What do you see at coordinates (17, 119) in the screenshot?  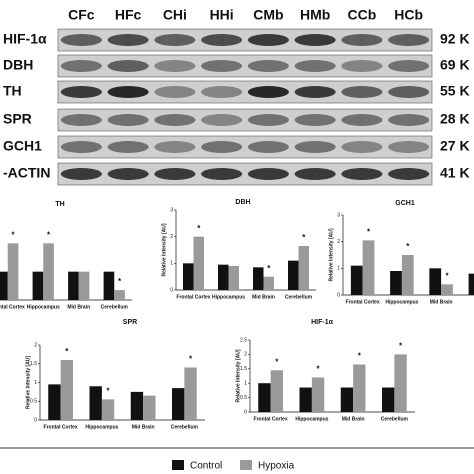 I see `protein-label: SPR` at bounding box center [17, 119].